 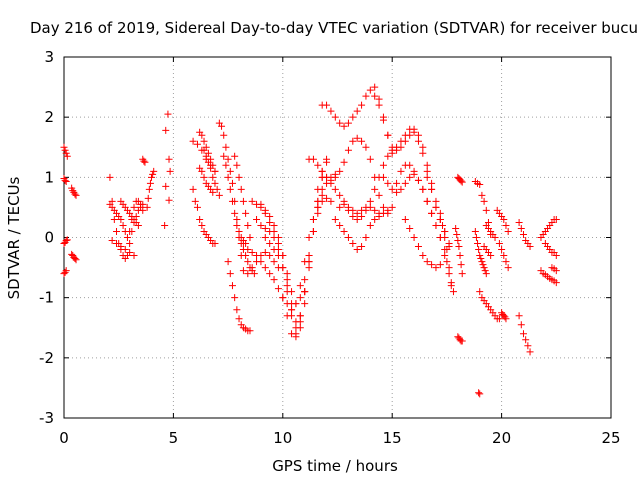 What do you see at coordinates (504, 316) in the screenshot?
I see `track-i3` at bounding box center [504, 316].